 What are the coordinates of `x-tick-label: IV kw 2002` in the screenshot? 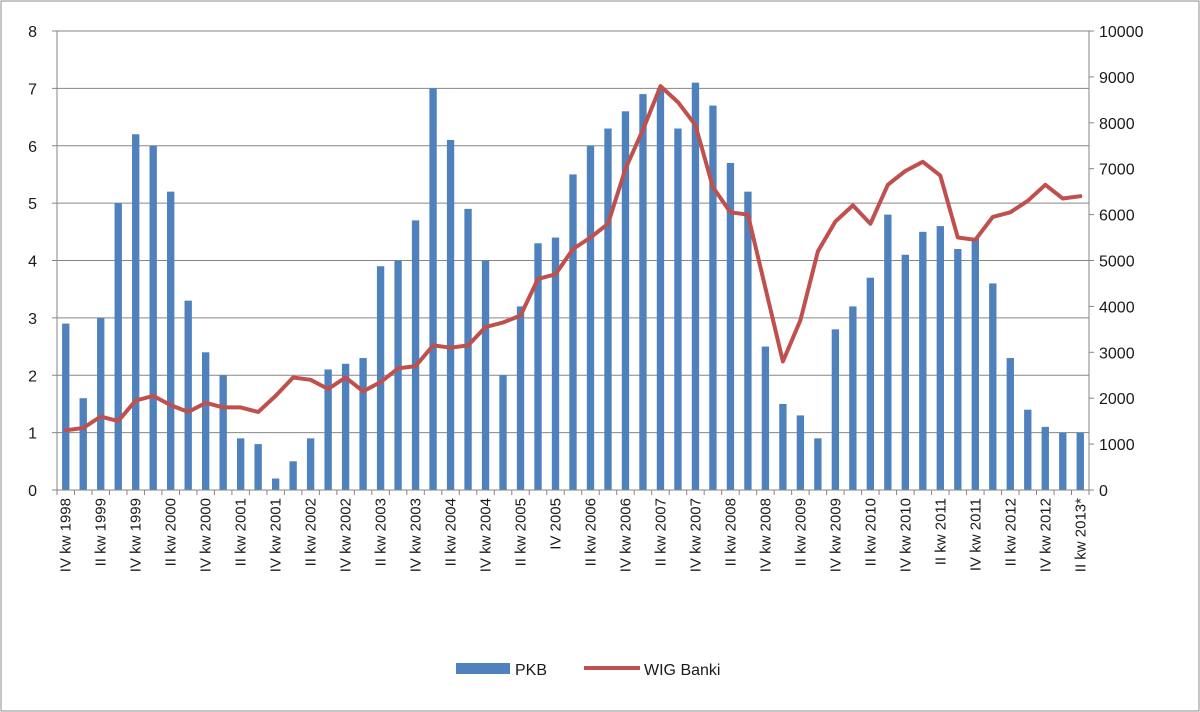 It's located at (346, 535).